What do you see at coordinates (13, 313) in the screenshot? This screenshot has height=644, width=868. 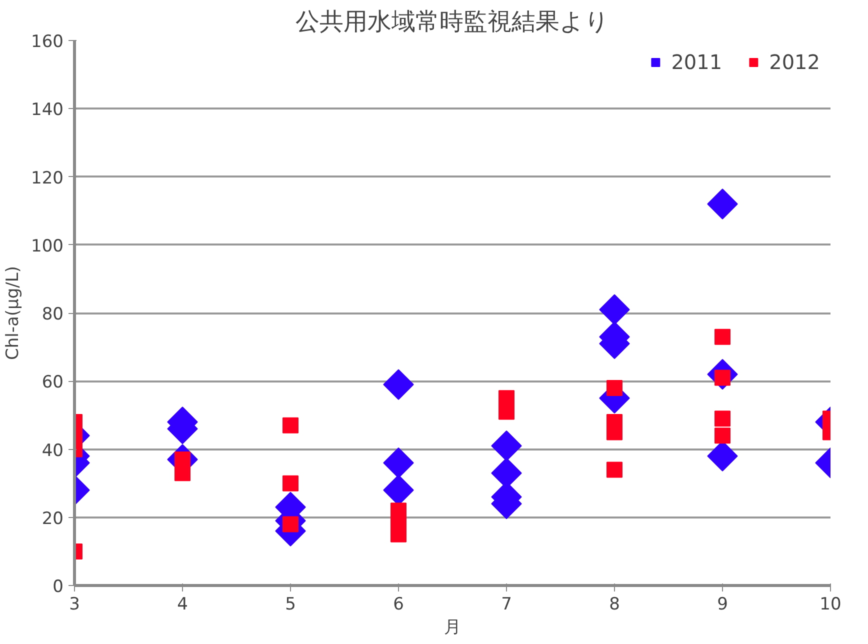 I see `y-axis-title: Chl-a(µg/L)` at bounding box center [13, 313].